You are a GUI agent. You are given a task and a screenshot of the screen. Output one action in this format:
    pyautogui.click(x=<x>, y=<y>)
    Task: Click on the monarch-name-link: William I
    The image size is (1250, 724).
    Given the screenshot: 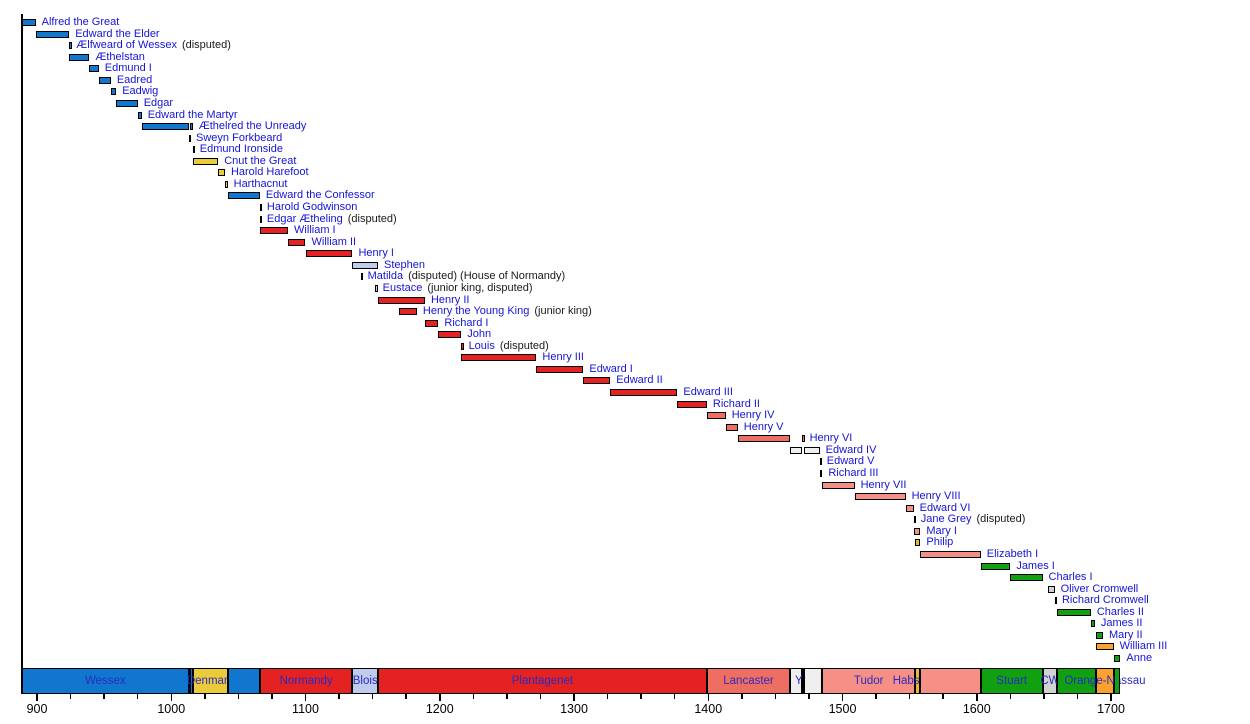 What is the action you would take?
    pyautogui.click(x=315, y=230)
    